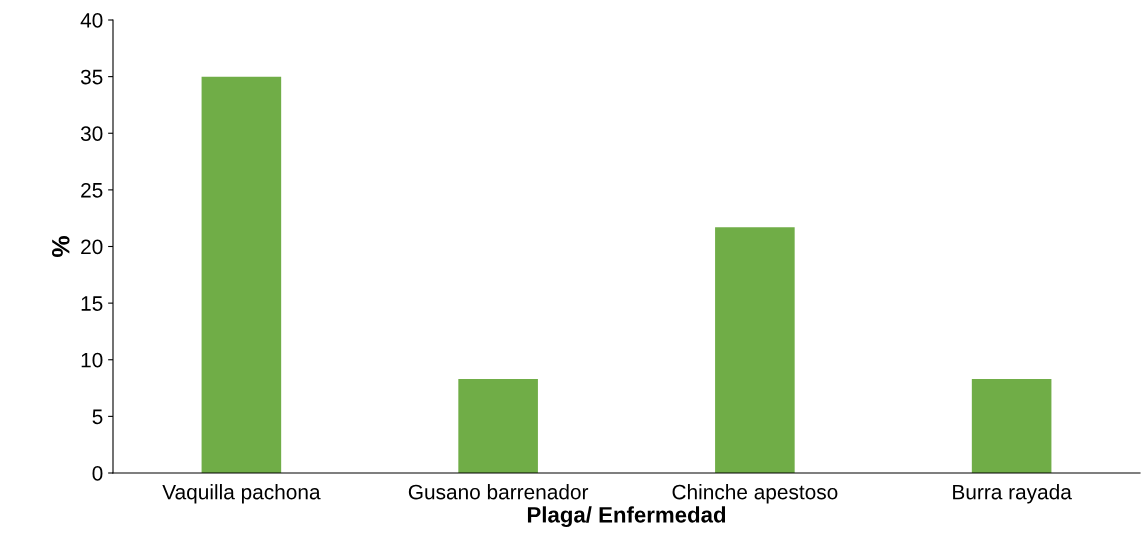 This screenshot has width=1146, height=543. What do you see at coordinates (92, 303) in the screenshot?
I see `y-tick-label: 15` at bounding box center [92, 303].